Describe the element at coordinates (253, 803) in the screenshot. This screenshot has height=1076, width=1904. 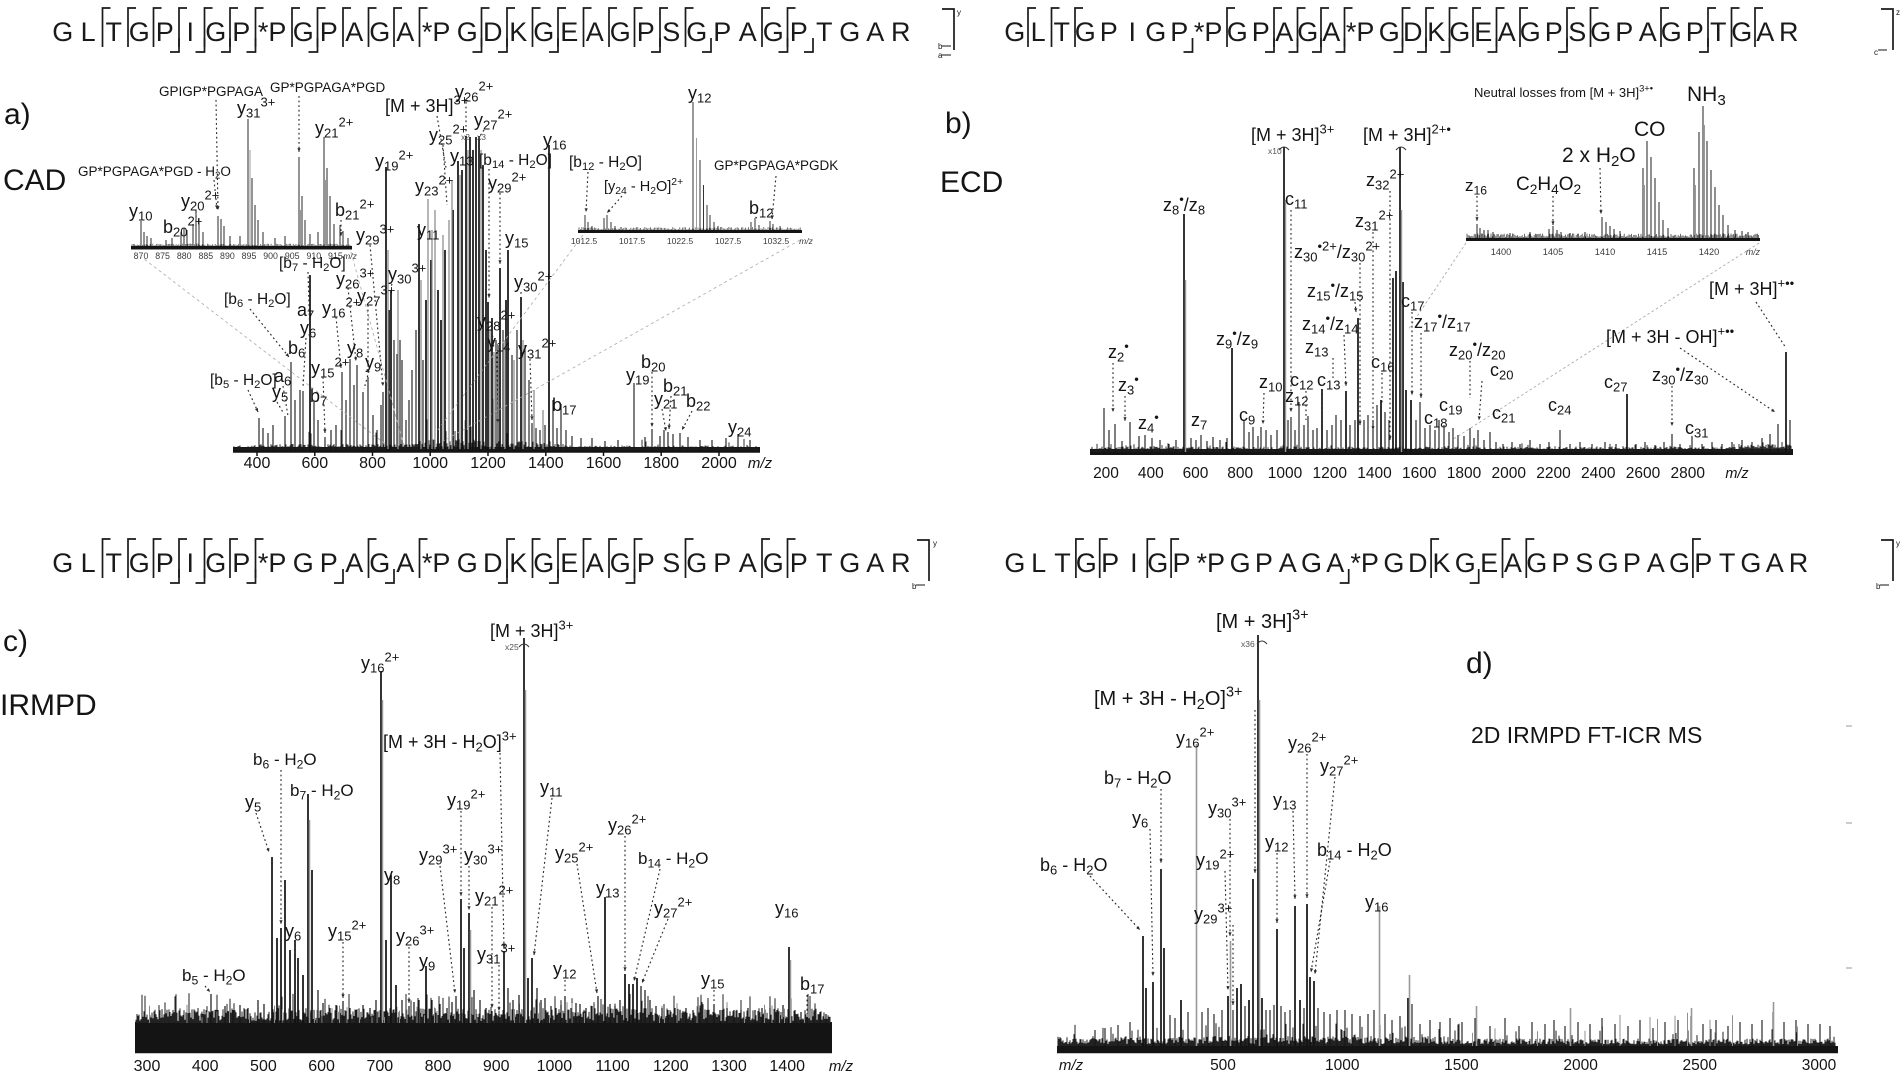
I see `svg-text: y5` at that location.